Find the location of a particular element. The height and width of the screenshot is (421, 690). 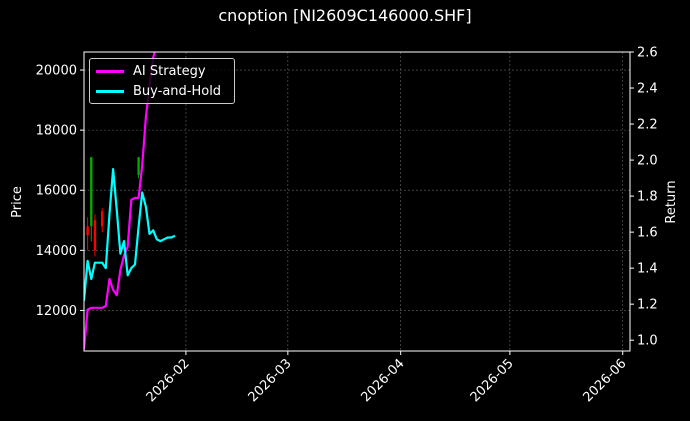

legend-swatch-buy-and-hold is located at coordinates (110, 91).